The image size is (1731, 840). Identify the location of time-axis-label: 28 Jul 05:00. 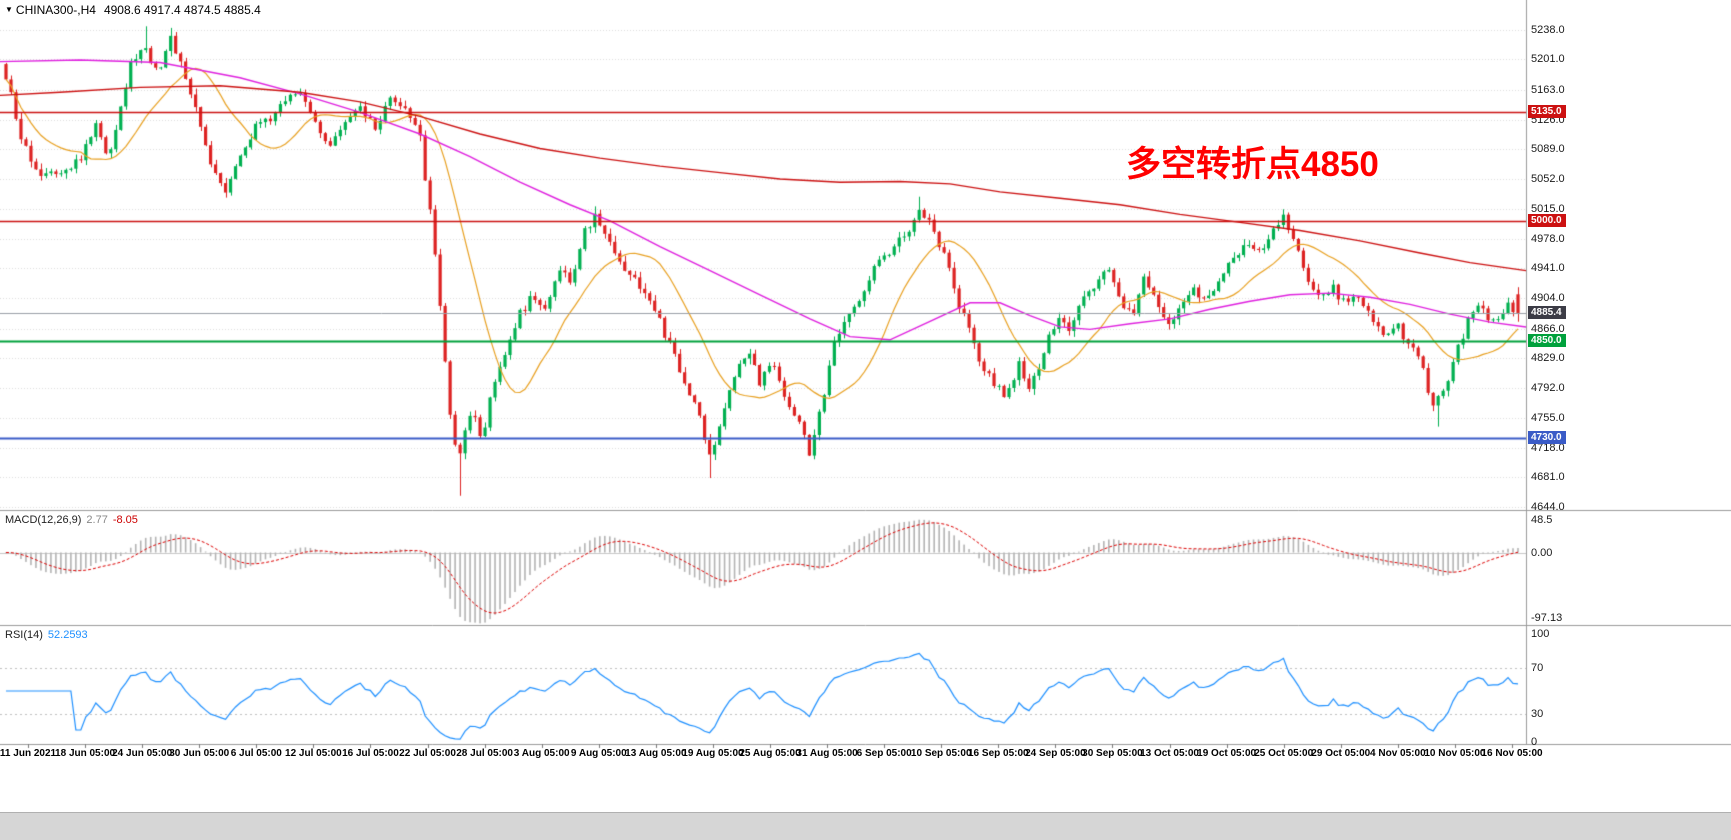
(484, 753).